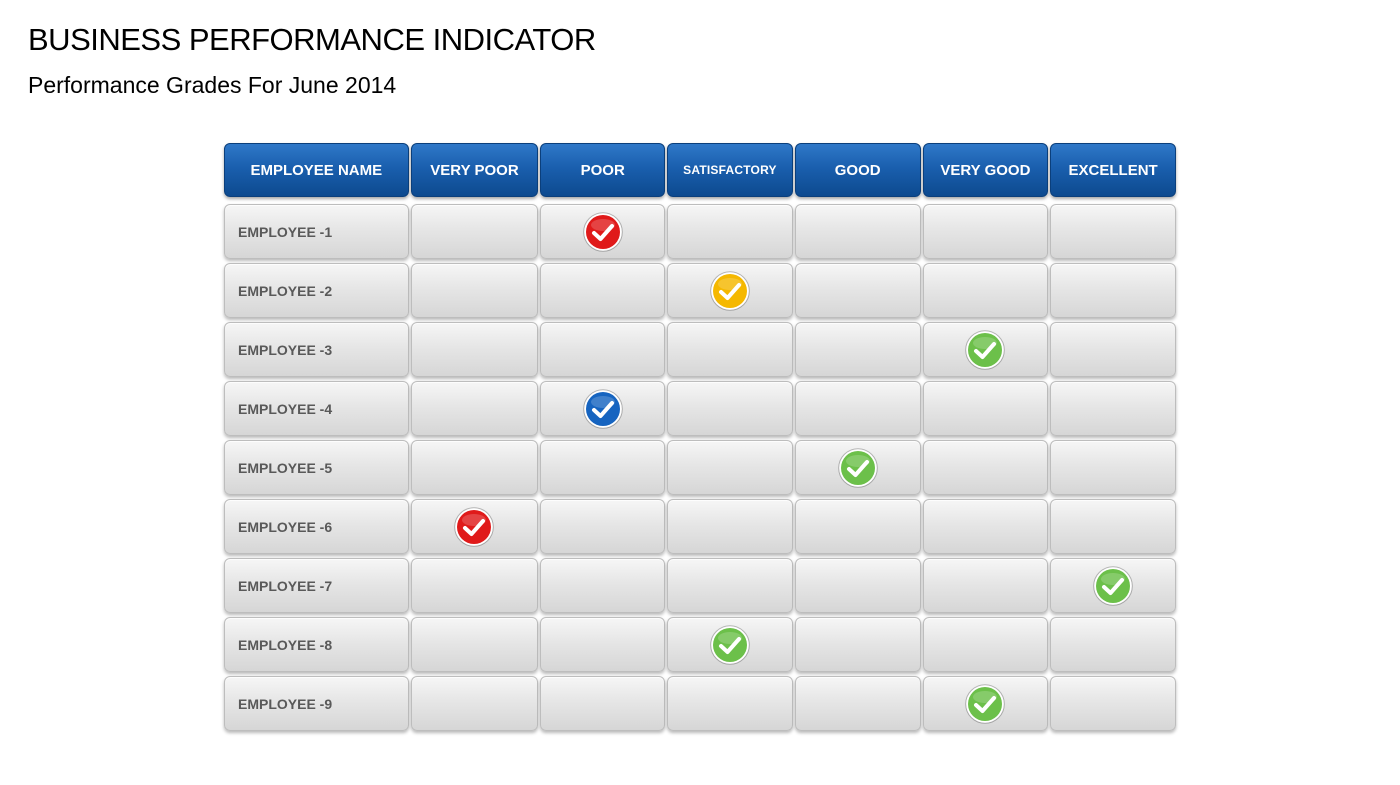 Image resolution: width=1400 pixels, height=785 pixels. What do you see at coordinates (730, 170) in the screenshot?
I see `header-satisfactory: SATISFACTORY` at bounding box center [730, 170].